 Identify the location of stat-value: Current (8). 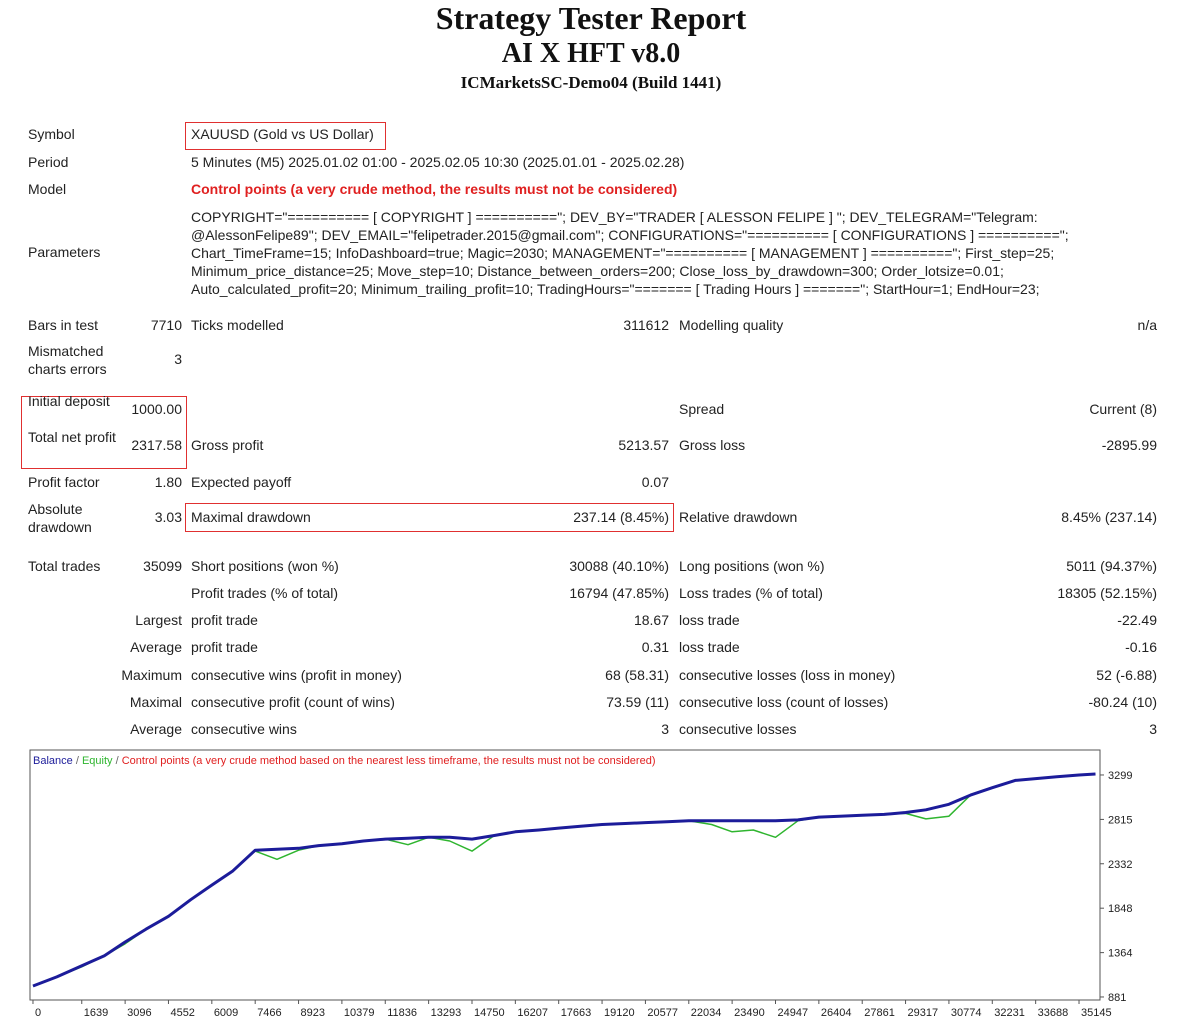
(1123, 409).